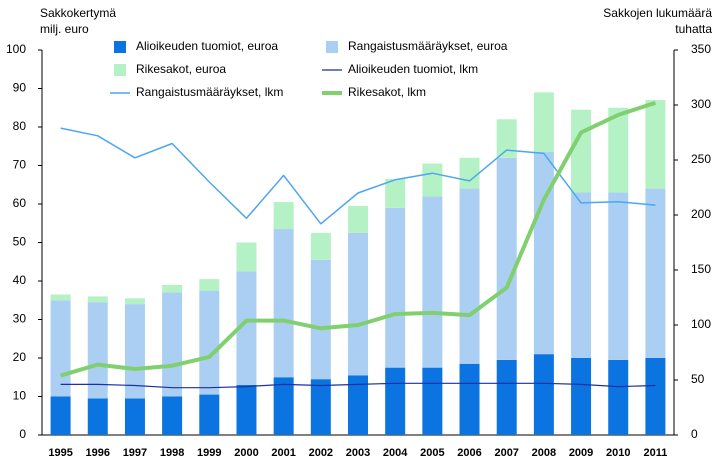  I want to click on legend-label: Rangaistusmääräykset, euroa, so click(428, 46).